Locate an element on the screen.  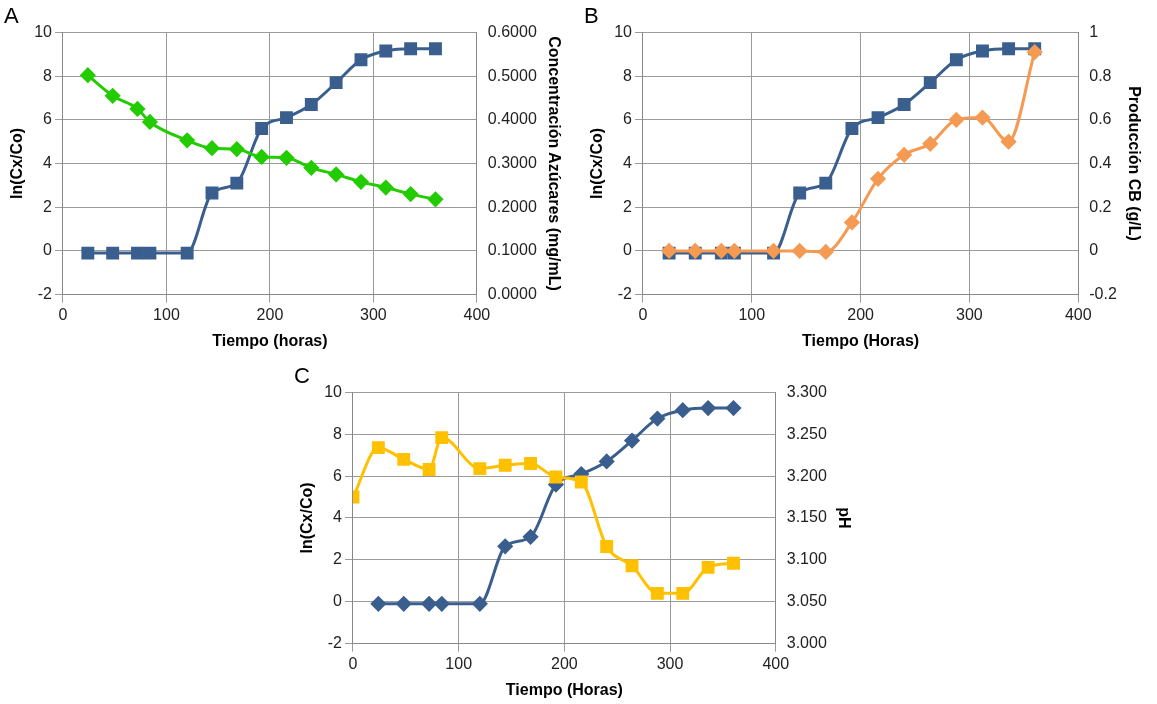
y2-tick-label: 0.6000 is located at coordinates (512, 31).